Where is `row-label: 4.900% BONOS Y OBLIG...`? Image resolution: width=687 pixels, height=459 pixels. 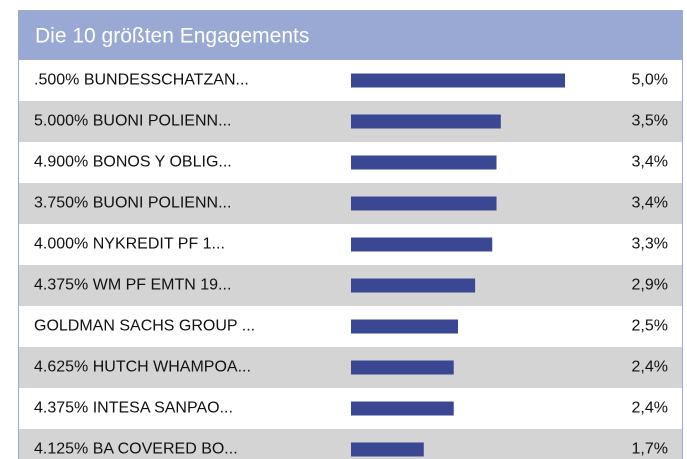
row-label: 4.900% BONOS Y OBLIG... is located at coordinates (133, 162).